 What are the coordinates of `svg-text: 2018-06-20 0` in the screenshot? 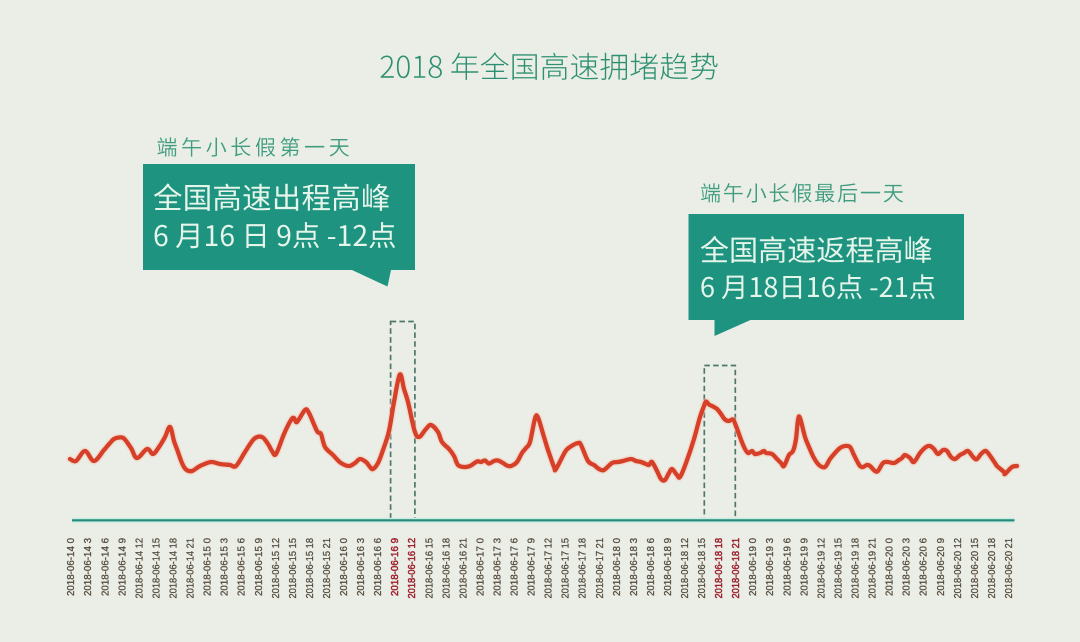 It's located at (890, 567).